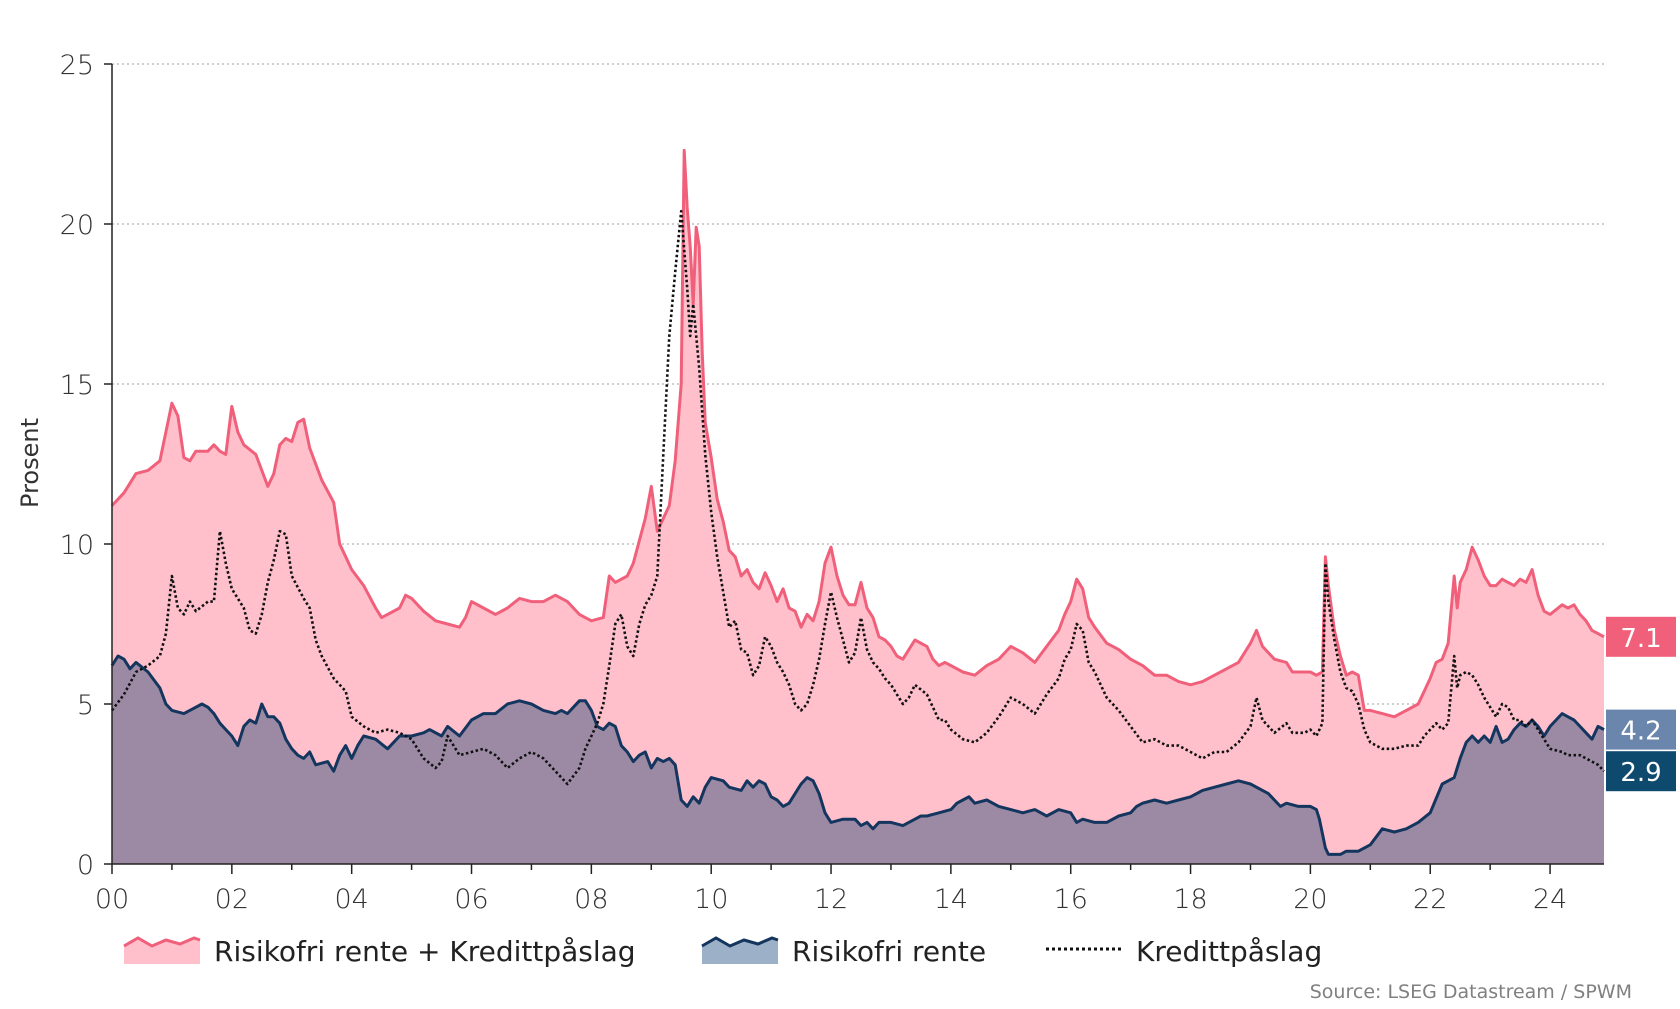 Image resolution: width=1680 pixels, height=1009 pixels. Describe the element at coordinates (951, 899) in the screenshot. I see `x-tick-label: 14` at that location.